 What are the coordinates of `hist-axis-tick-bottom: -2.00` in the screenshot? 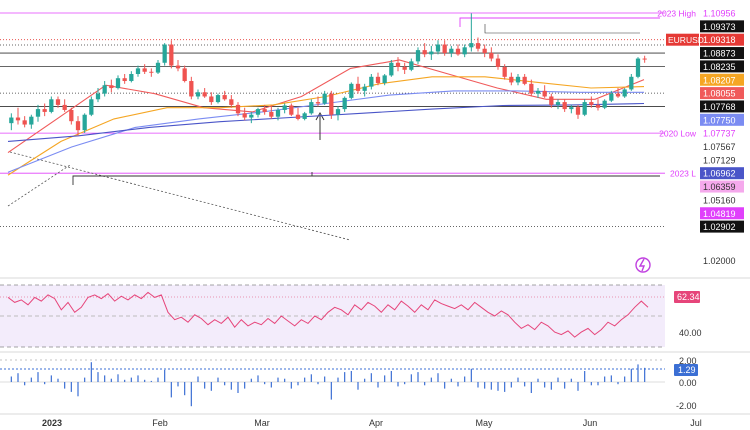 It's located at (686, 406).